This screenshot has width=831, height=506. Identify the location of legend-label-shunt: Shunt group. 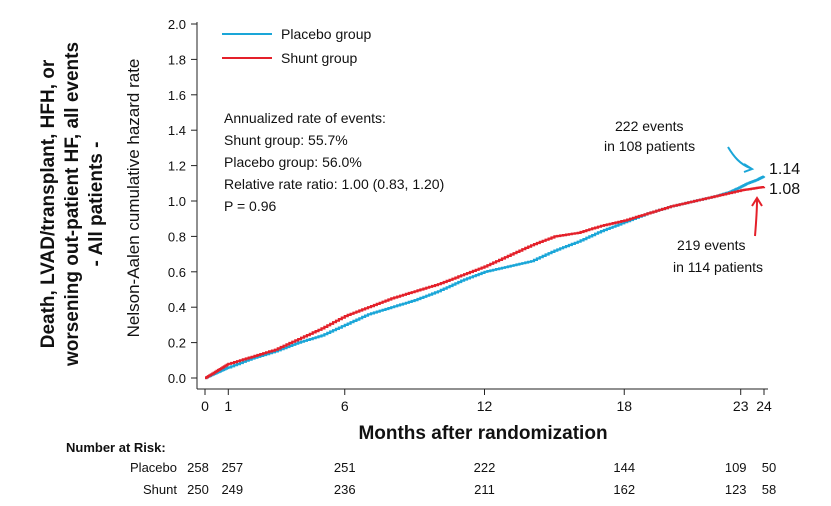
(319, 58).